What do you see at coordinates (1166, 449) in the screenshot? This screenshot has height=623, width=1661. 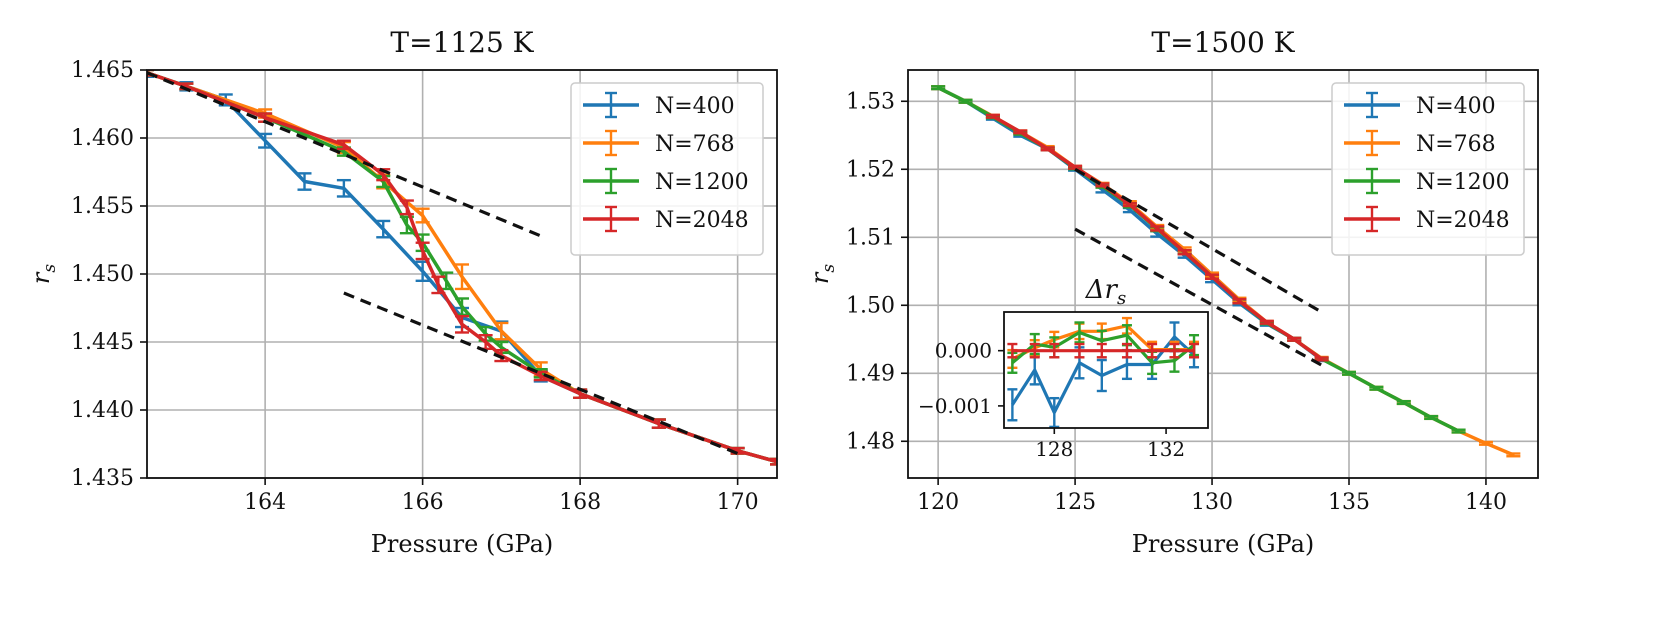 I see `panel2-inset-xtick-label: 132` at bounding box center [1166, 449].